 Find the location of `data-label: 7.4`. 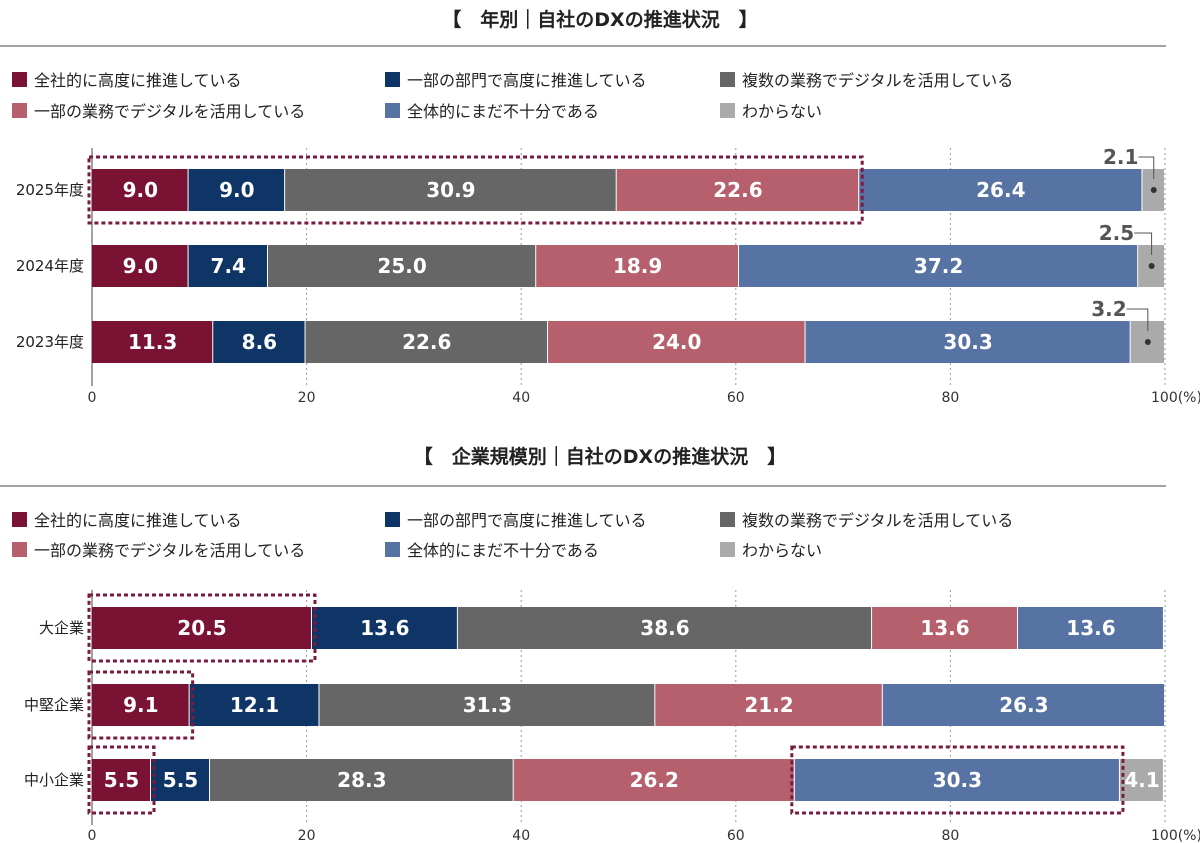

data-label: 7.4 is located at coordinates (228, 266).